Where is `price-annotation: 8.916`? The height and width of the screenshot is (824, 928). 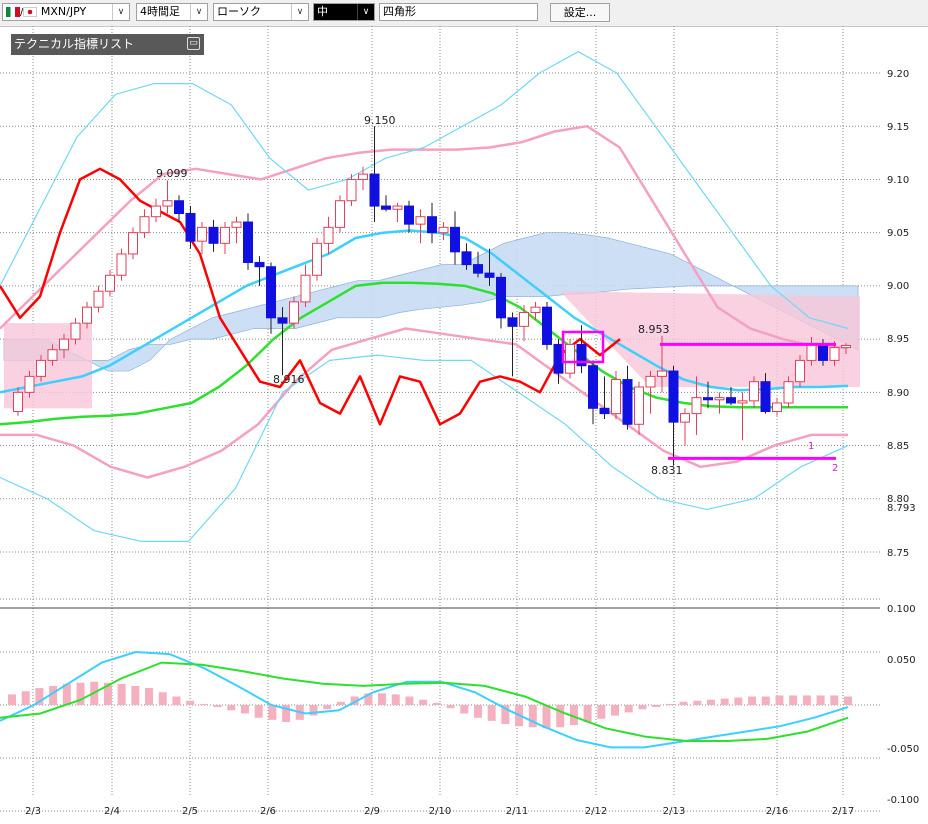
price-annotation: 8.916 is located at coordinates (289, 379).